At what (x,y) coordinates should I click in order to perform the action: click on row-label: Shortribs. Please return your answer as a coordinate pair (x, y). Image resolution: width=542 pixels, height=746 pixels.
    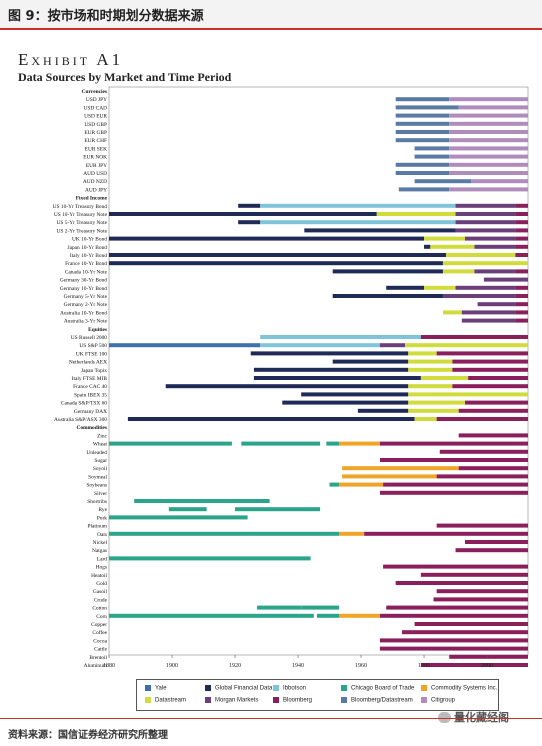
    Looking at the image, I should click on (97, 502).